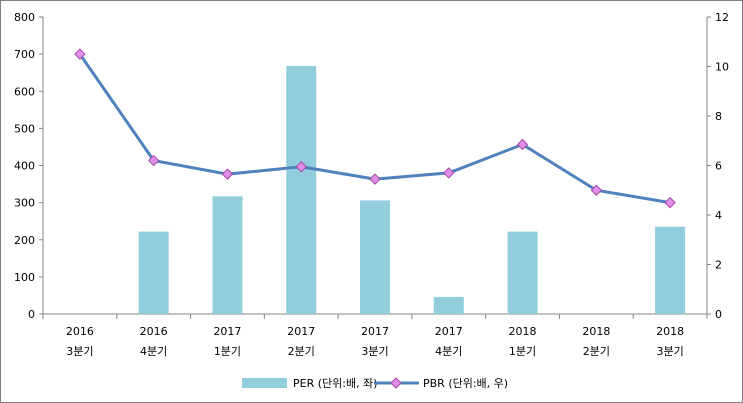 The image size is (743, 403). Describe the element at coordinates (24, 203) in the screenshot. I see `left-tick-label: 300` at that location.